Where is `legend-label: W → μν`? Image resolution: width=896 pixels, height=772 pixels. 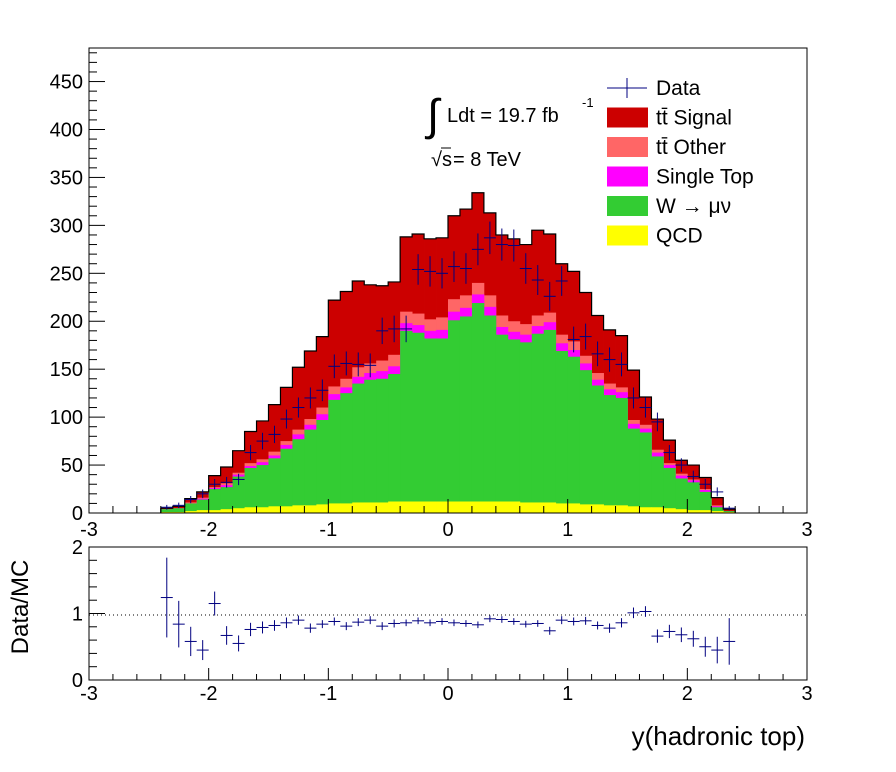 legend-label: W → μν is located at coordinates (693, 206).